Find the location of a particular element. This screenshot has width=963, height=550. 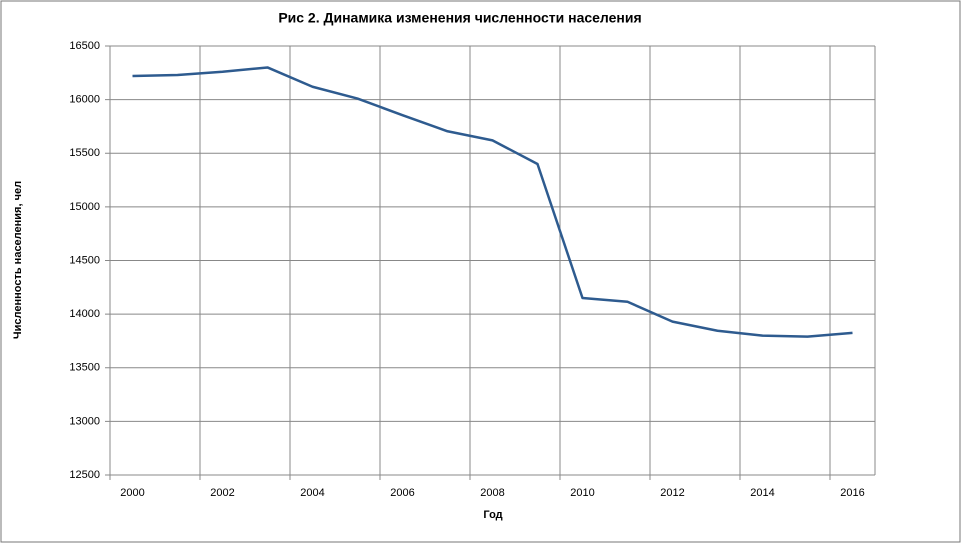

x-tick-label: 2016 is located at coordinates (852, 493).